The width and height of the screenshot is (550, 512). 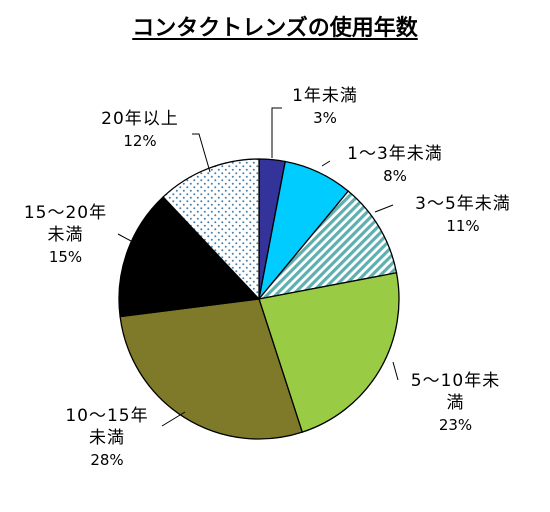 I want to click on slice-label-2: 1～3年未満 8%, so click(x=395, y=165).